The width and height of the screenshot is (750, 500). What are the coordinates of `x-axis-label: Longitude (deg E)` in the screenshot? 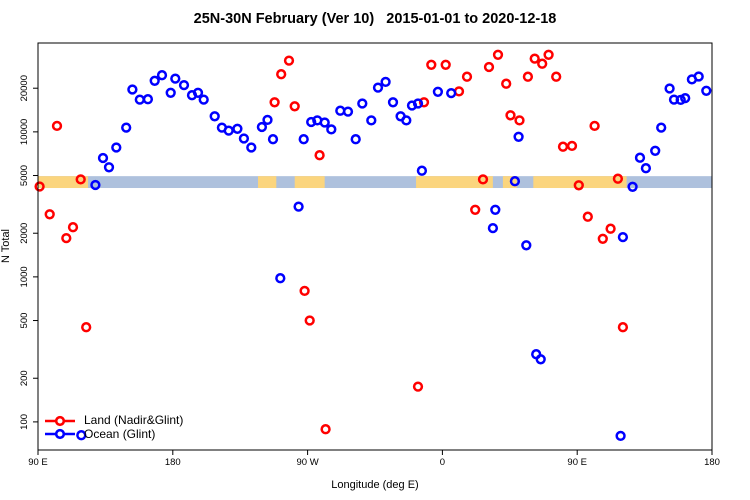 It's located at (375, 485).